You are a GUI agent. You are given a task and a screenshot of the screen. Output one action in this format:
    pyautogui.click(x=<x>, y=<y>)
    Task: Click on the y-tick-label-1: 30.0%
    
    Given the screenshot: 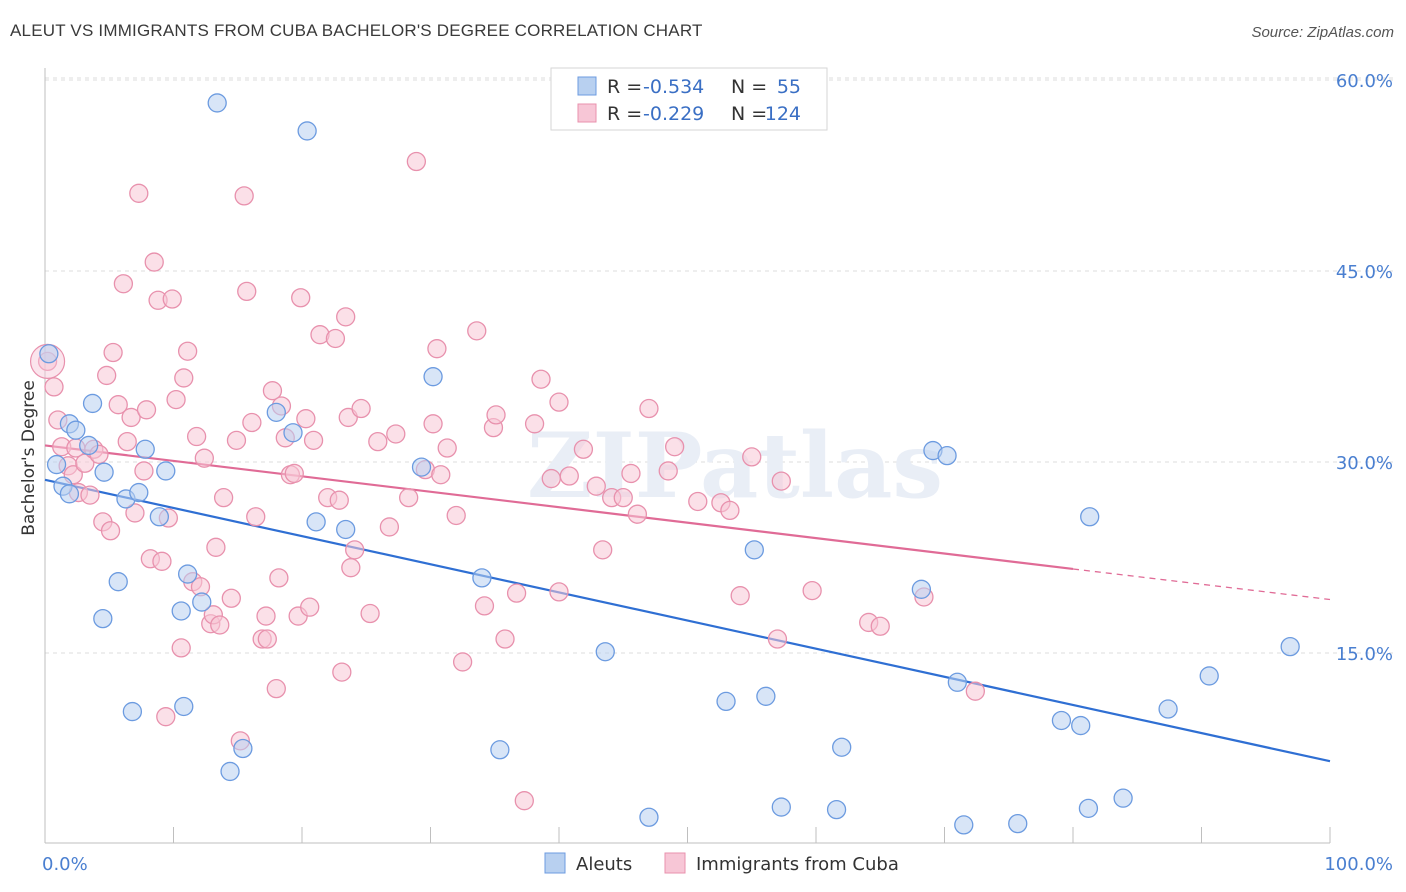 What is the action you would take?
    pyautogui.click(x=1364, y=463)
    